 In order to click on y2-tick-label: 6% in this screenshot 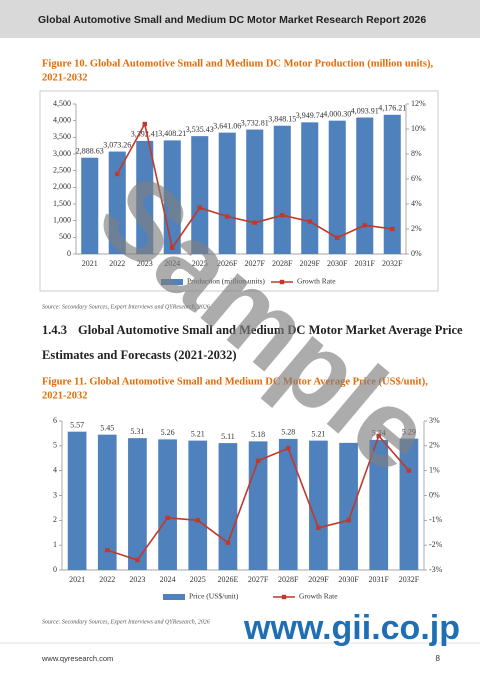, I will do `click(416, 178)`.